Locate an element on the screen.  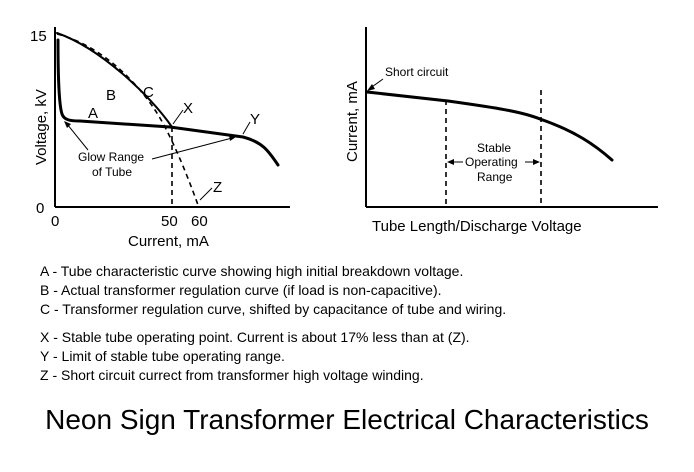
short-circuit-label: Short circuit is located at coordinates (417, 72).